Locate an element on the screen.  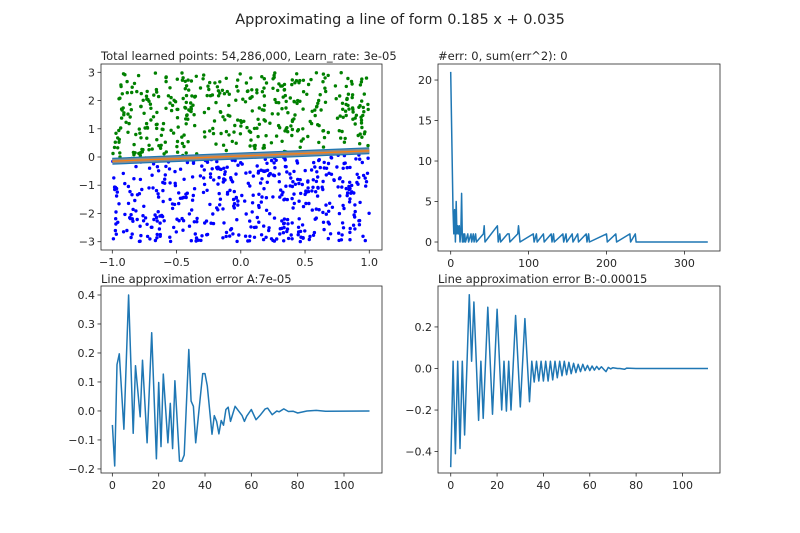
separator-line-center is located at coordinates (241, 156).